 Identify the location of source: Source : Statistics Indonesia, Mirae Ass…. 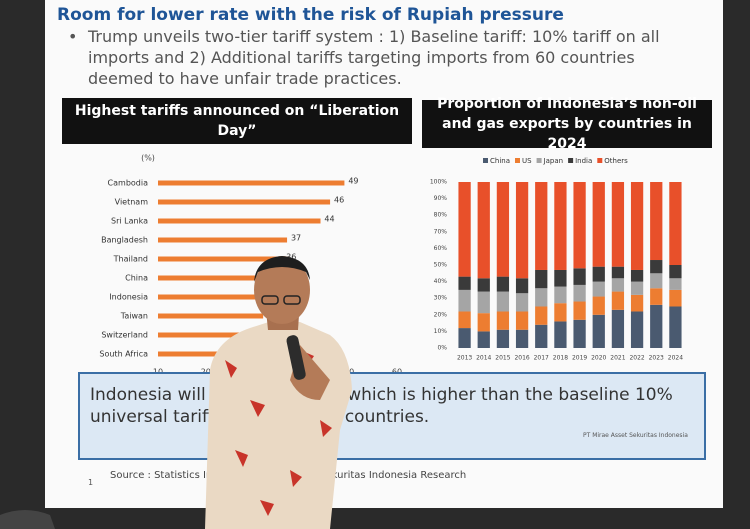
(288, 475).